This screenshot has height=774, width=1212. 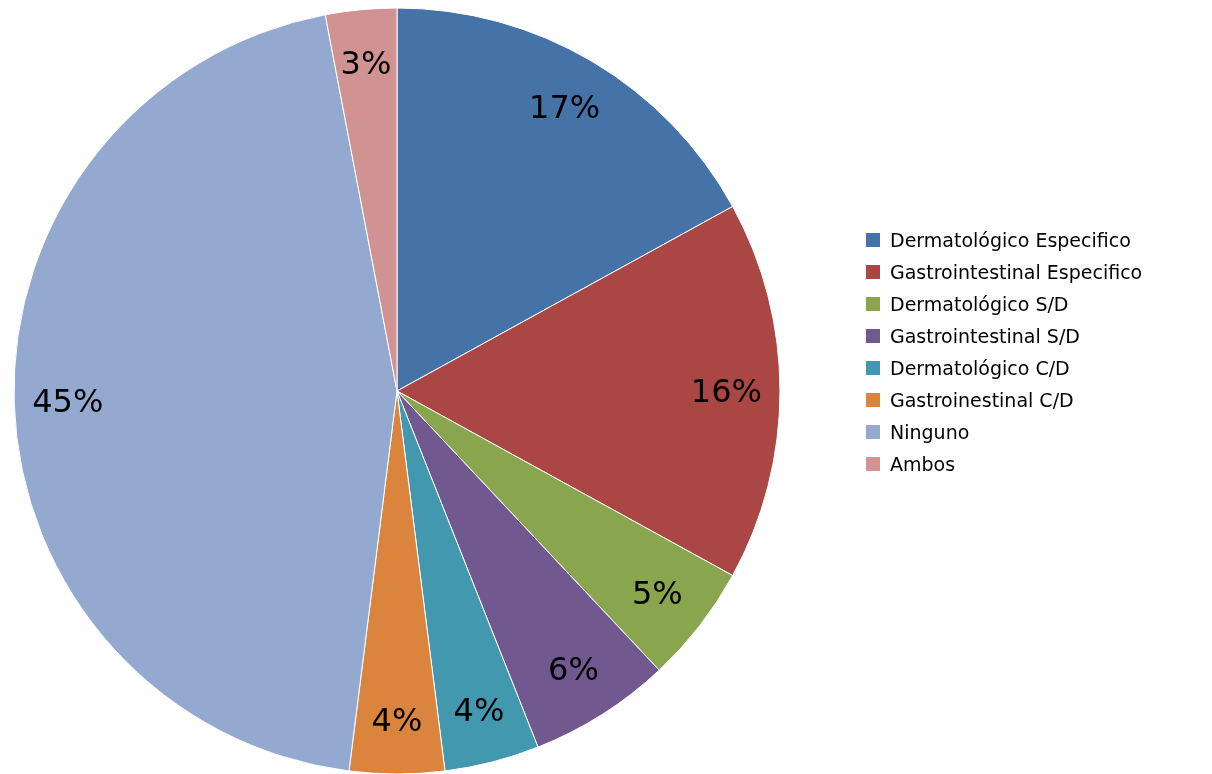 I want to click on legend-label: Gastrointestinal Especifico, so click(x=1016, y=272).